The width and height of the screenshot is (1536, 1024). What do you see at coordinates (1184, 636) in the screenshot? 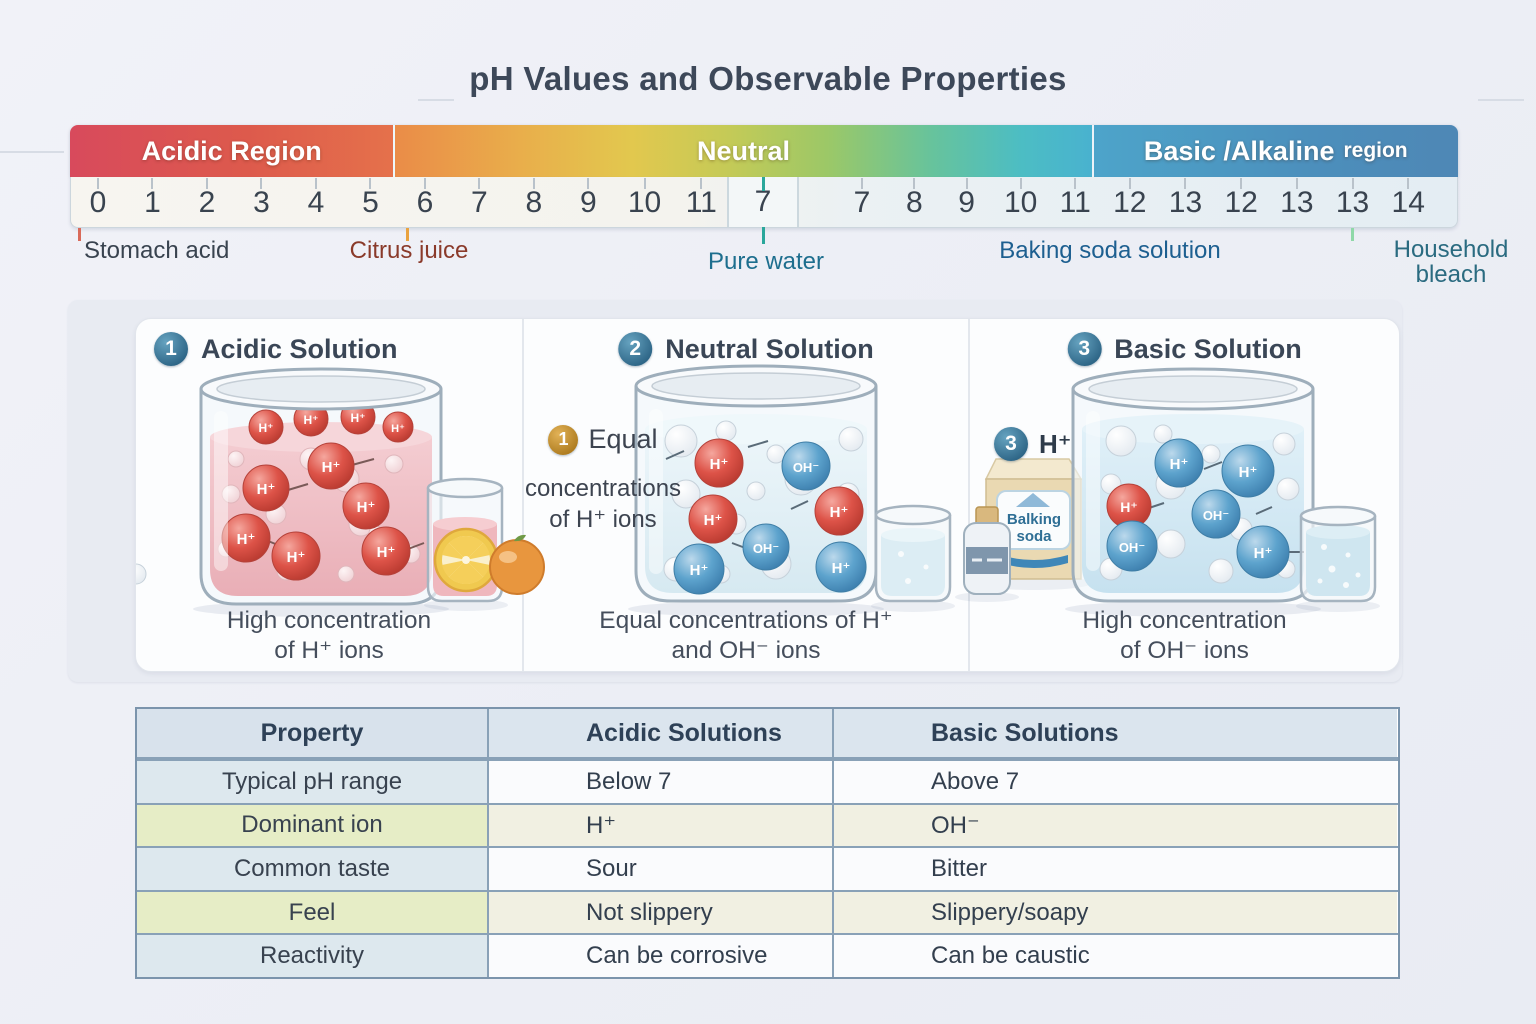
I see `panel-caption: High concentration of OH⁻ ions` at bounding box center [1184, 636].